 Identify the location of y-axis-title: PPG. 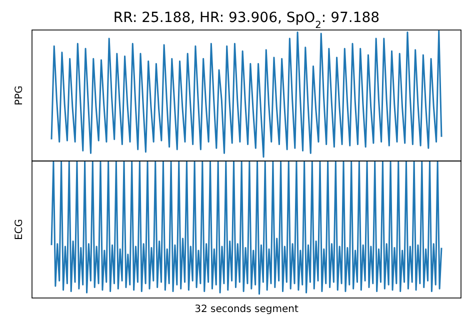
(19, 96).